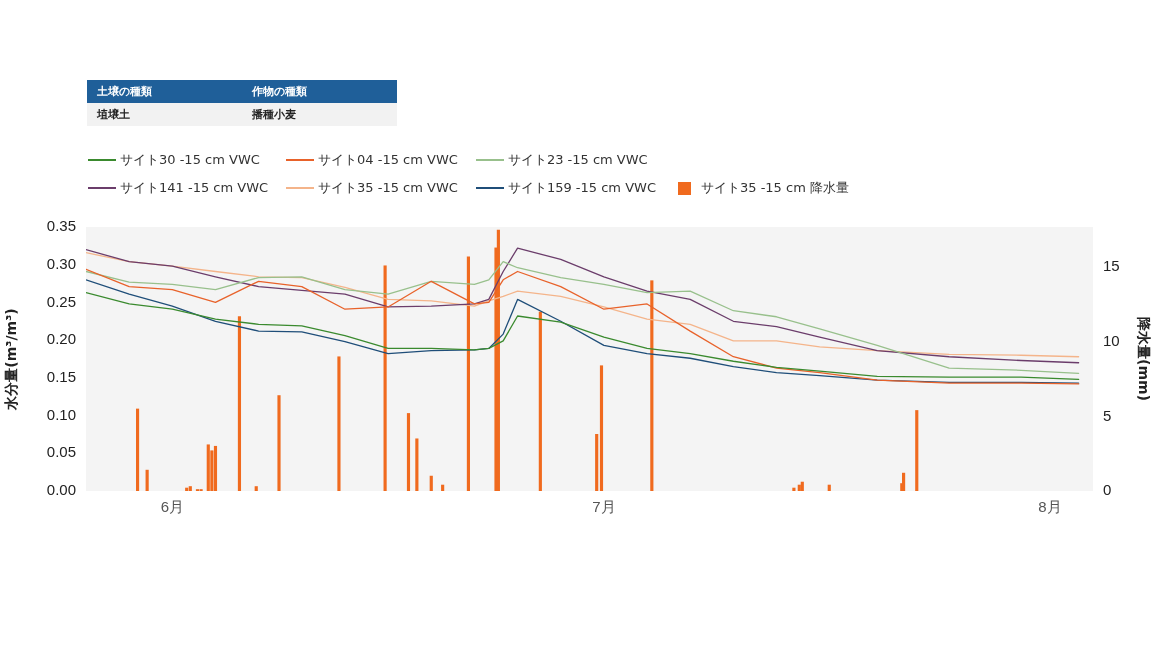 This screenshot has height=650, width=1155. What do you see at coordinates (388, 160) in the screenshot?
I see `legend-label: サイト04 -15 cm VWC` at bounding box center [388, 160].